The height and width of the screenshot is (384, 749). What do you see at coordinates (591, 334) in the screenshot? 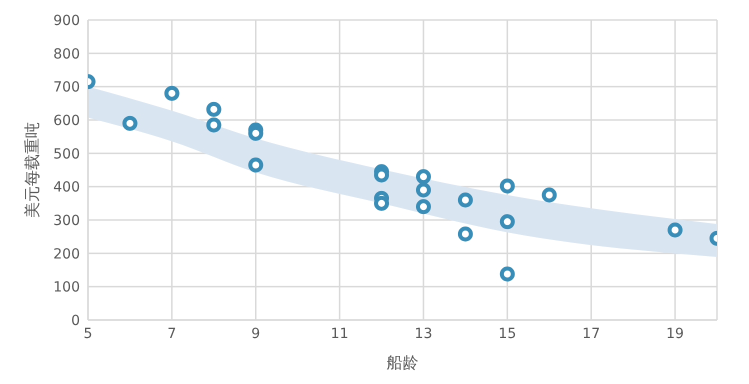
I see `x-tick-label: 17` at bounding box center [591, 334].